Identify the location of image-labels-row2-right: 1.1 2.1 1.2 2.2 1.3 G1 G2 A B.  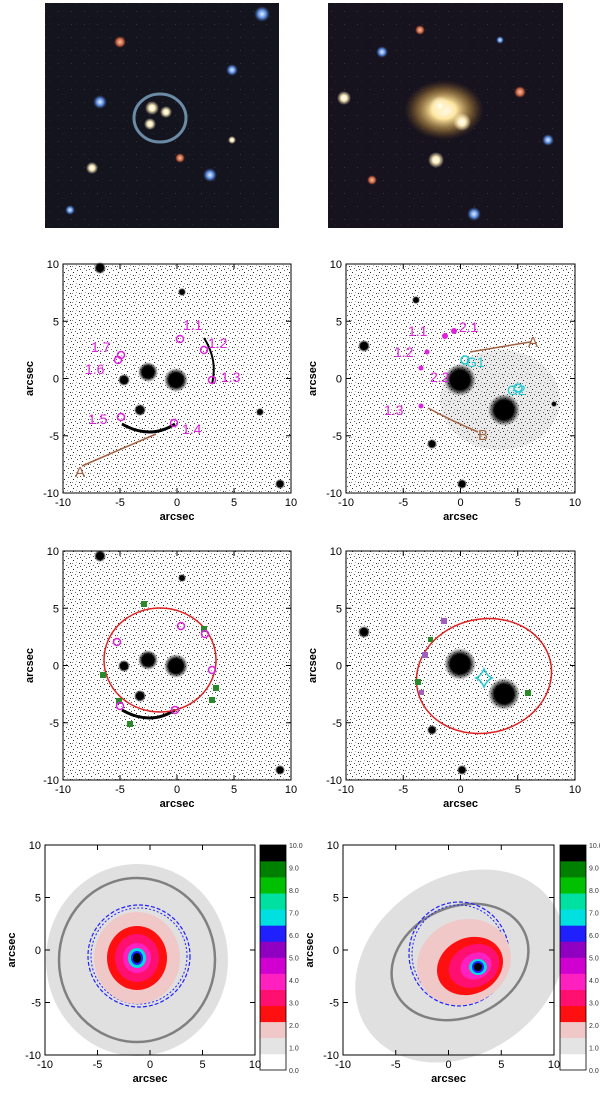
(461, 381).